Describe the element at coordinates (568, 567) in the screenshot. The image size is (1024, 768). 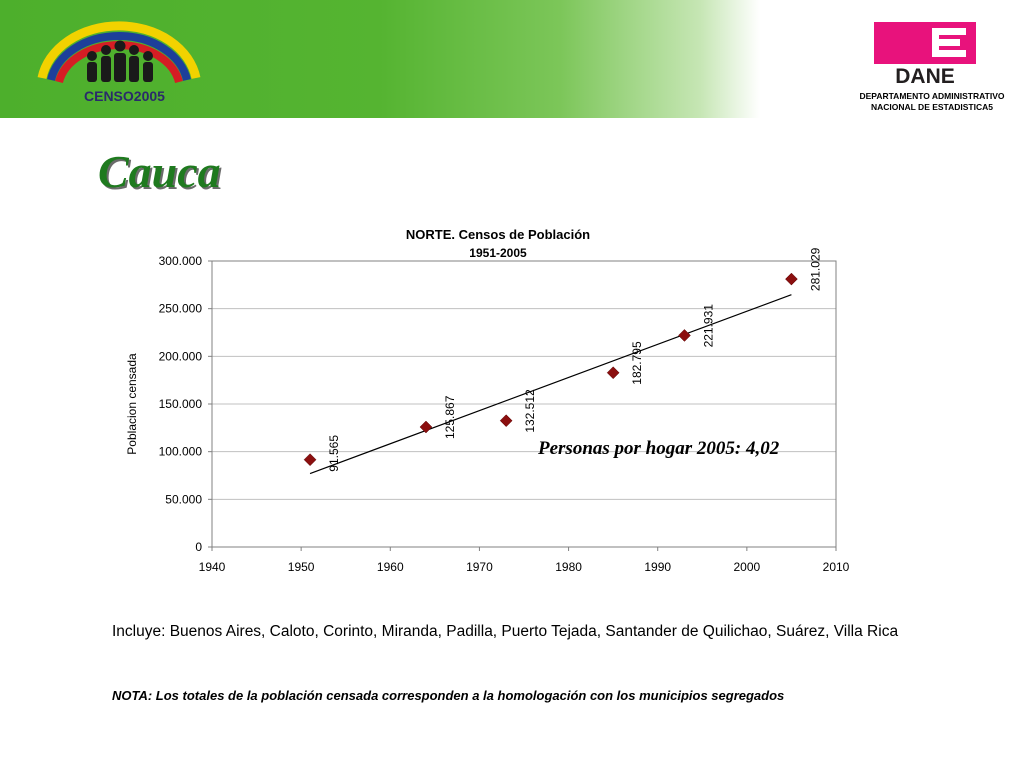
I see `x-tick-label: 1980` at that location.